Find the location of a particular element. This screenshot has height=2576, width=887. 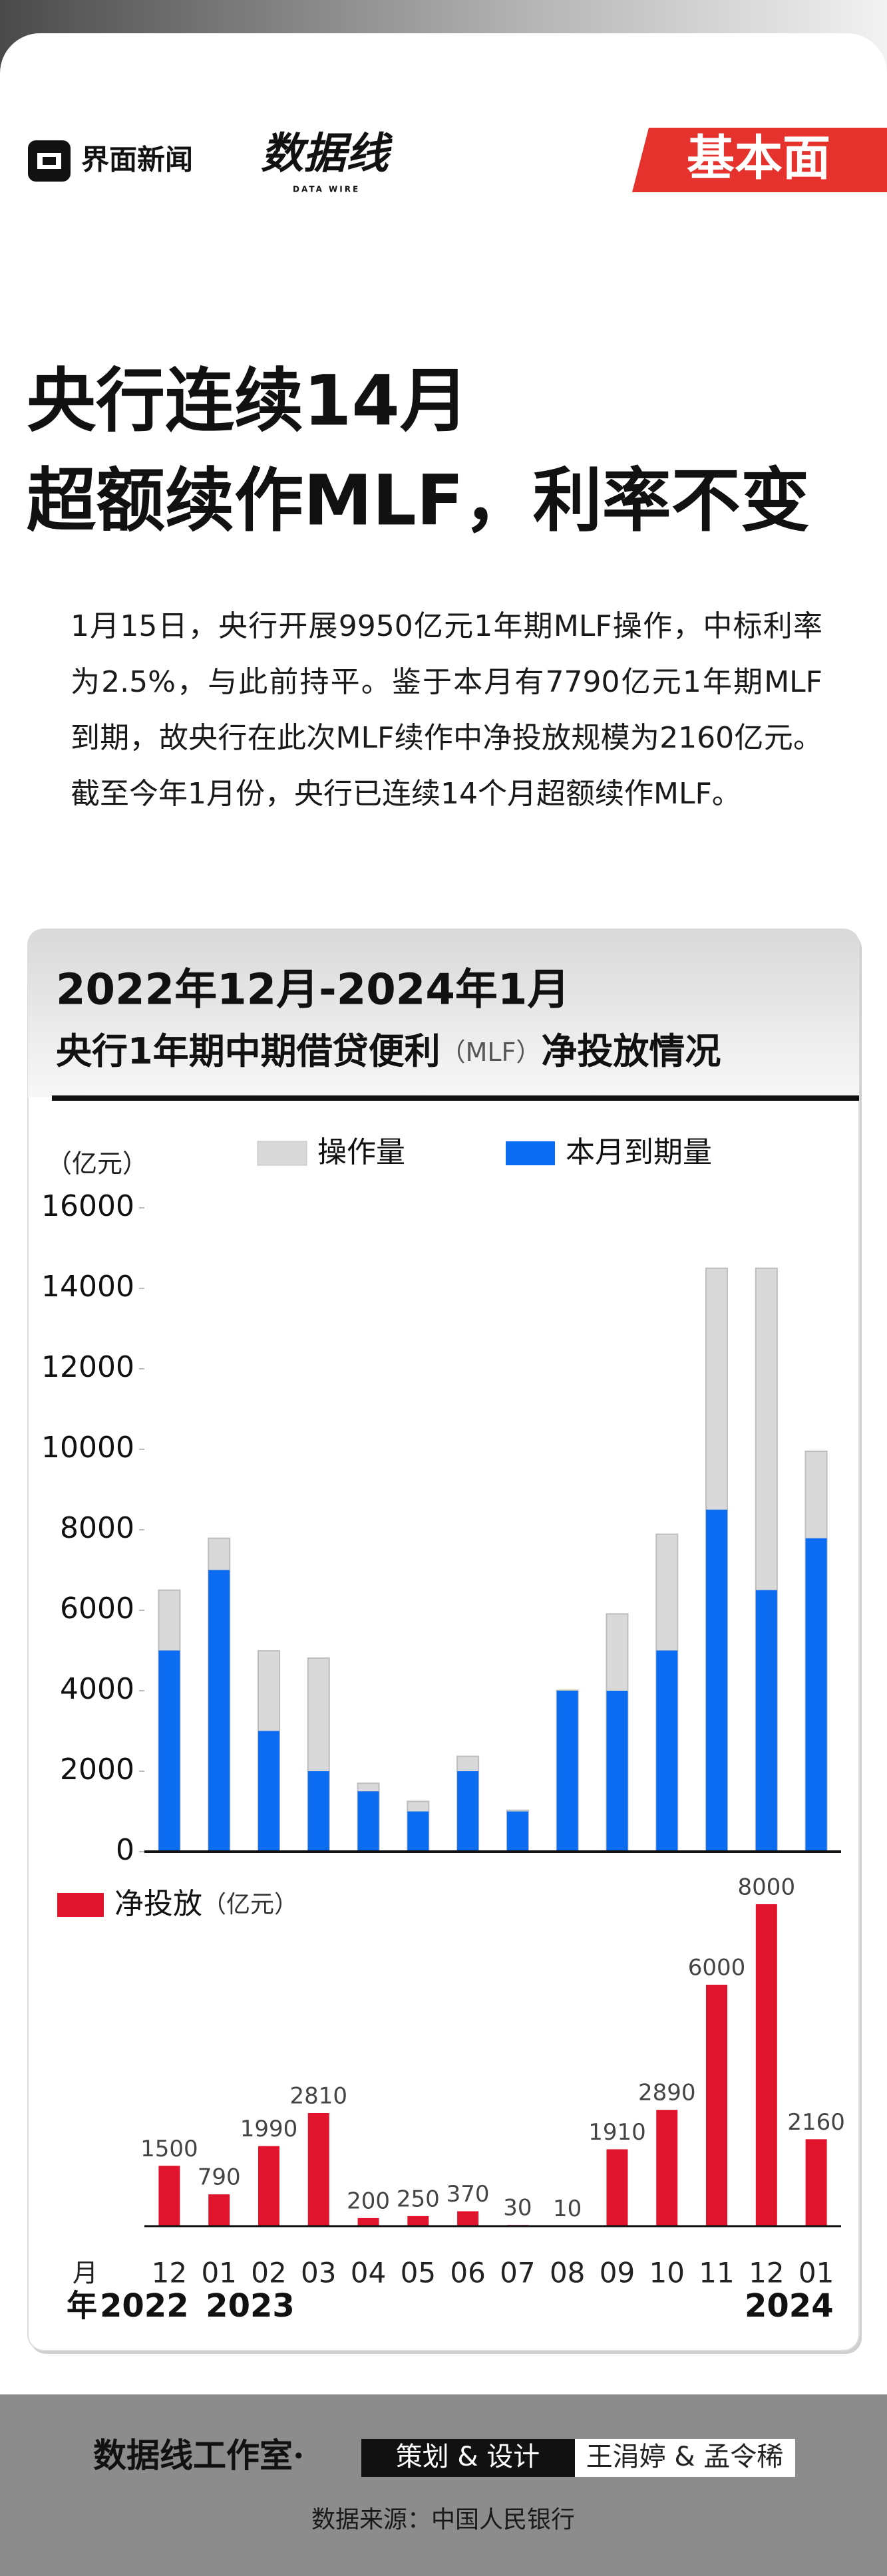

card-header is located at coordinates (444, 1013).